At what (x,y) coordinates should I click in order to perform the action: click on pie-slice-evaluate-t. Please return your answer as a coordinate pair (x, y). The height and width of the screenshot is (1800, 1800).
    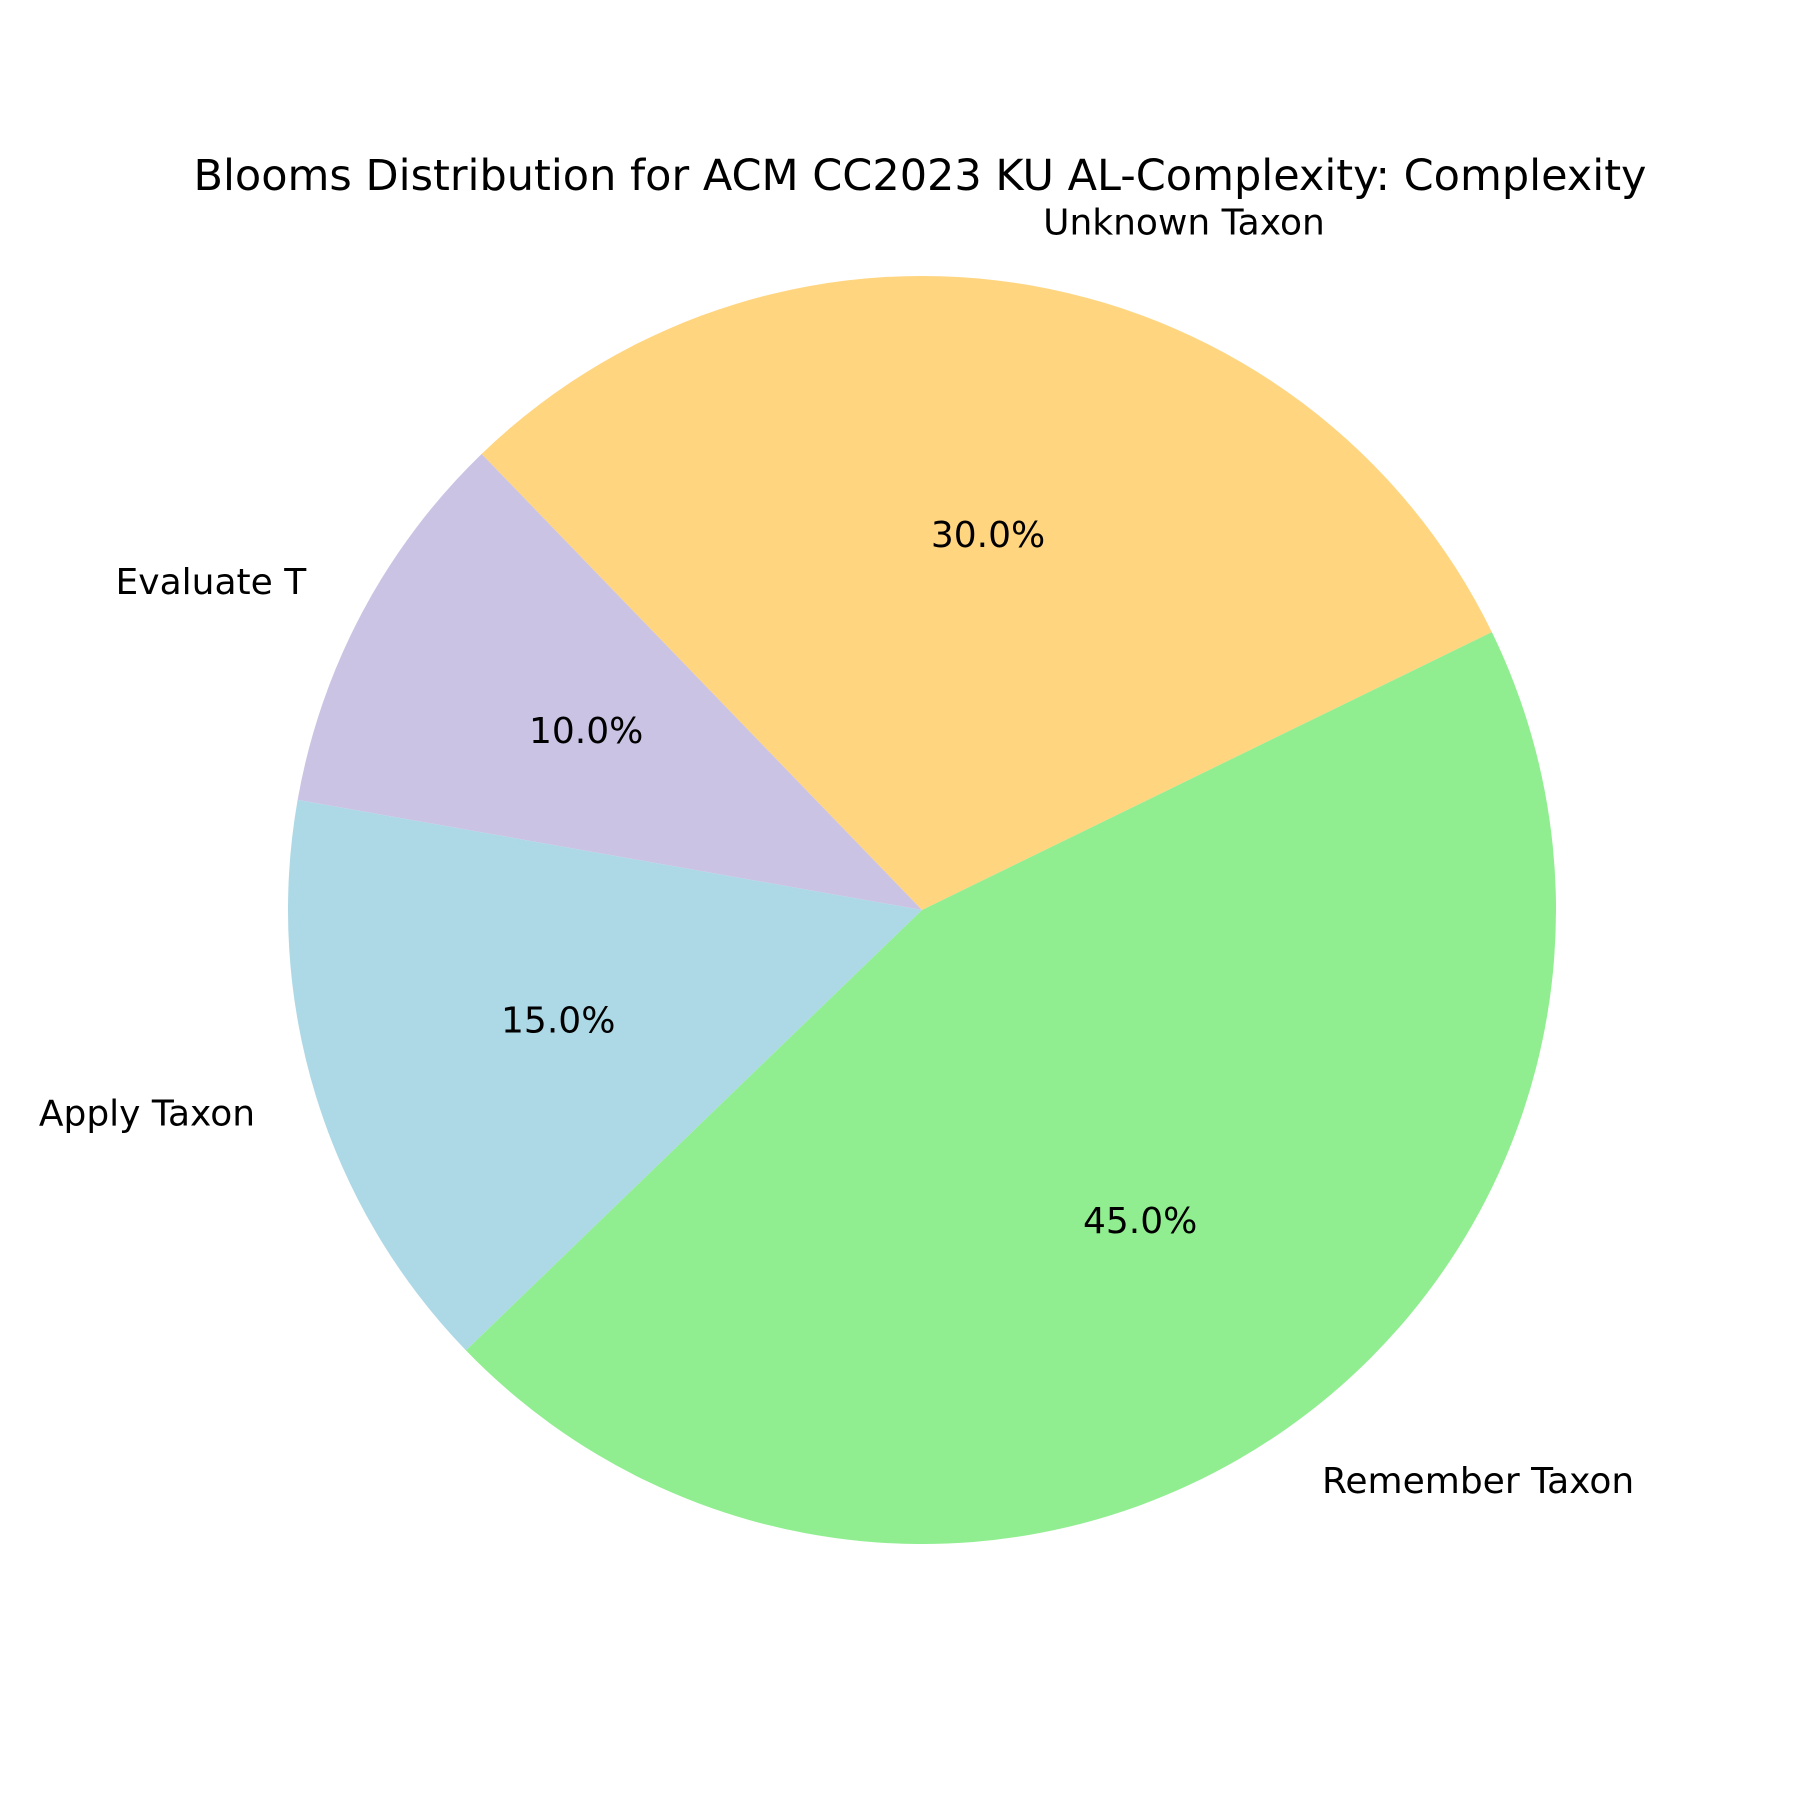
    Looking at the image, I should click on (609, 681).